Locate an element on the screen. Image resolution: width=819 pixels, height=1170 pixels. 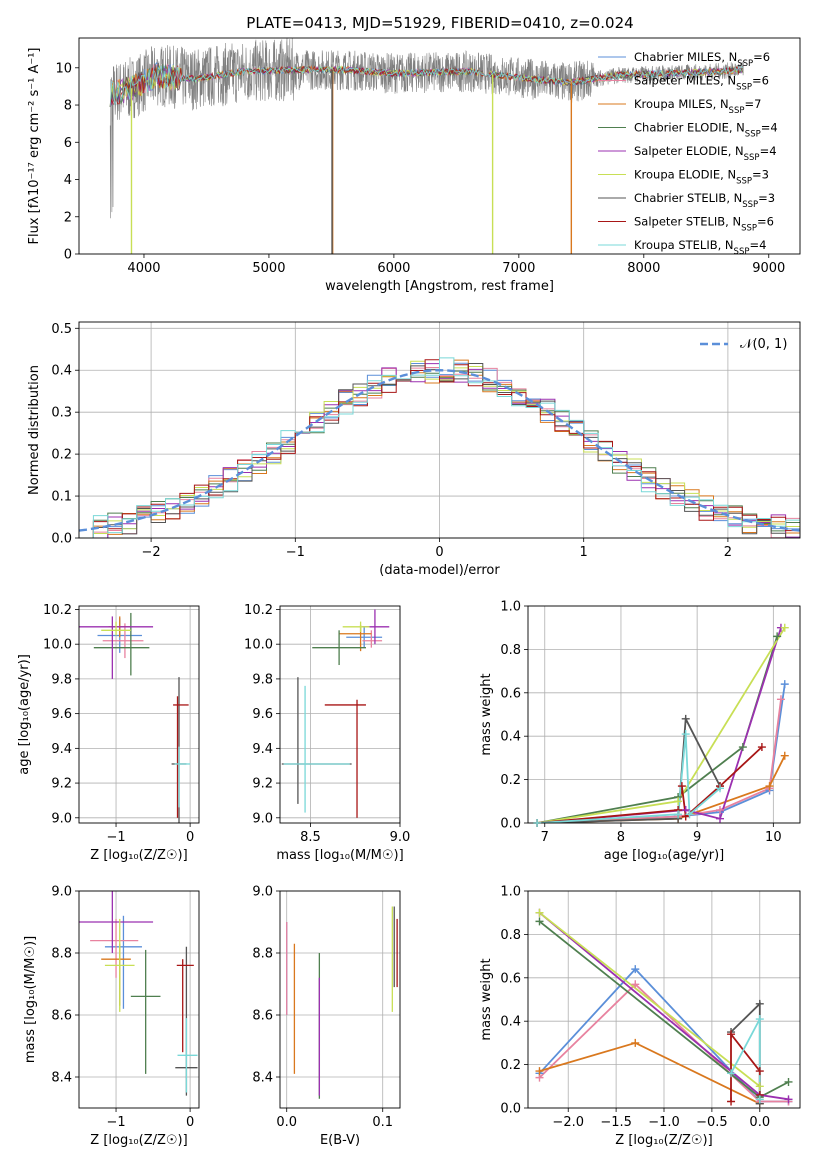
x-tick-label: 1 is located at coordinates (584, 552).